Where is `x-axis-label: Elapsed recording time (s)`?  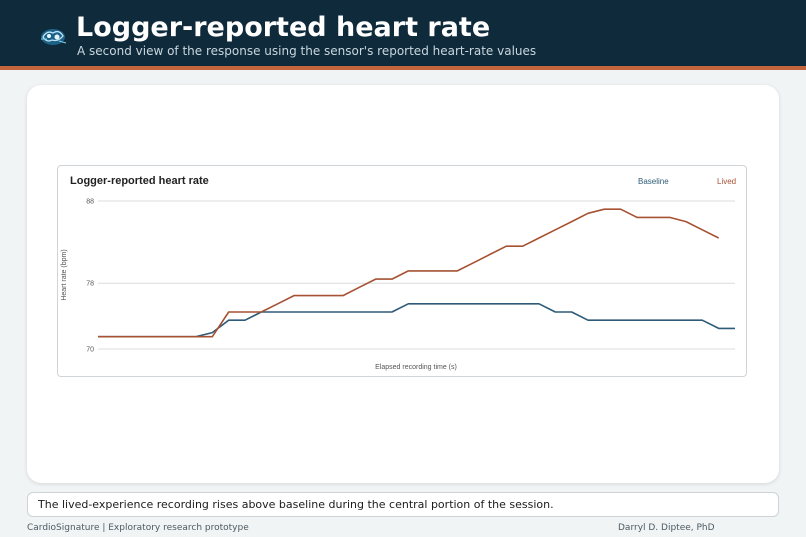 x-axis-label: Elapsed recording time (s) is located at coordinates (416, 367).